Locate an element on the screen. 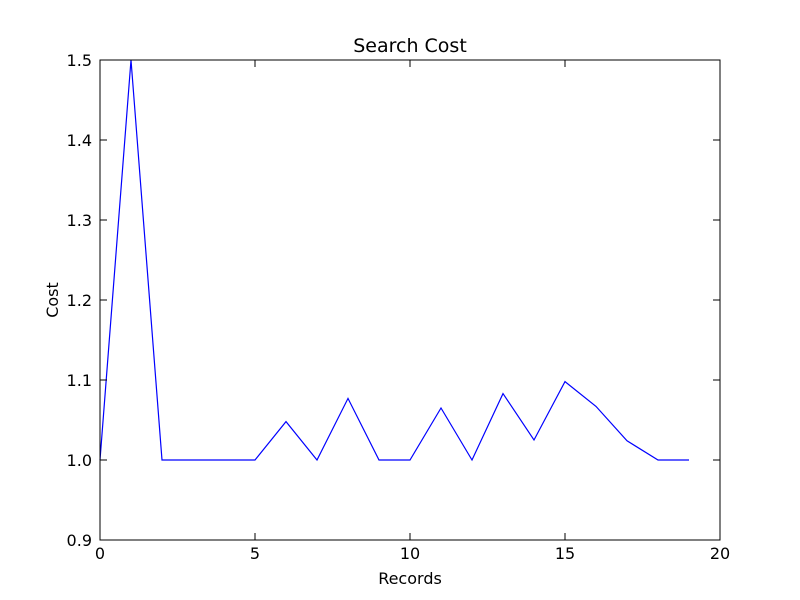 Image resolution: width=800 pixels, height=600 pixels. y-tick-label: 1.0 is located at coordinates (79, 460).